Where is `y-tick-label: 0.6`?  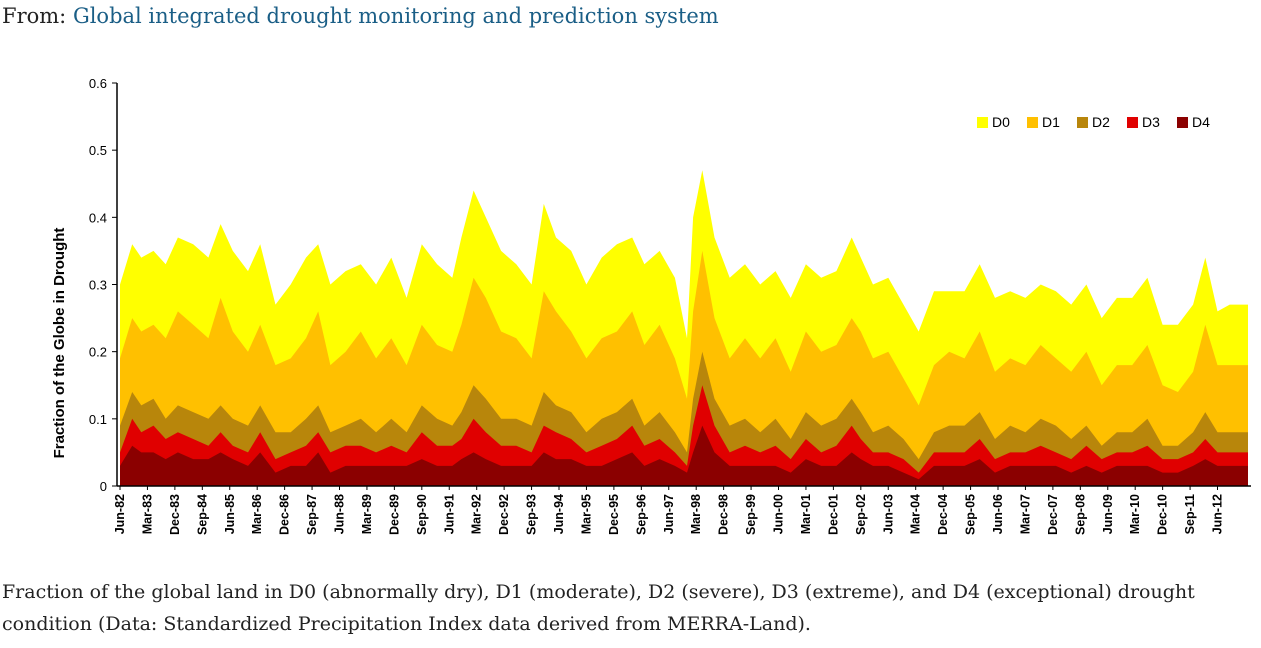 y-tick-label: 0.6 is located at coordinates (98, 83).